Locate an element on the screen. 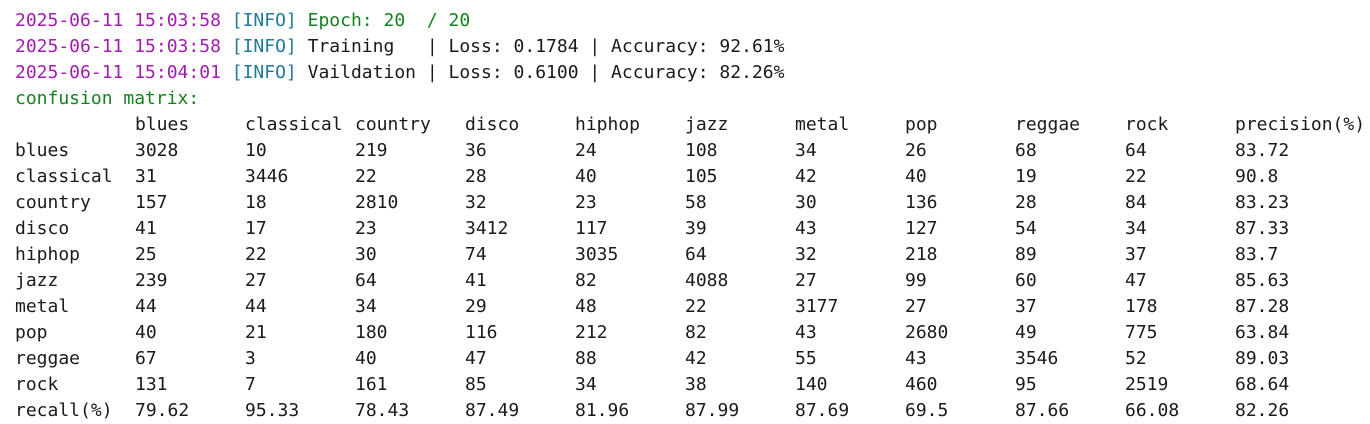 This screenshot has width=1370, height=424. matrix-row-label: blues is located at coordinates (42, 150).